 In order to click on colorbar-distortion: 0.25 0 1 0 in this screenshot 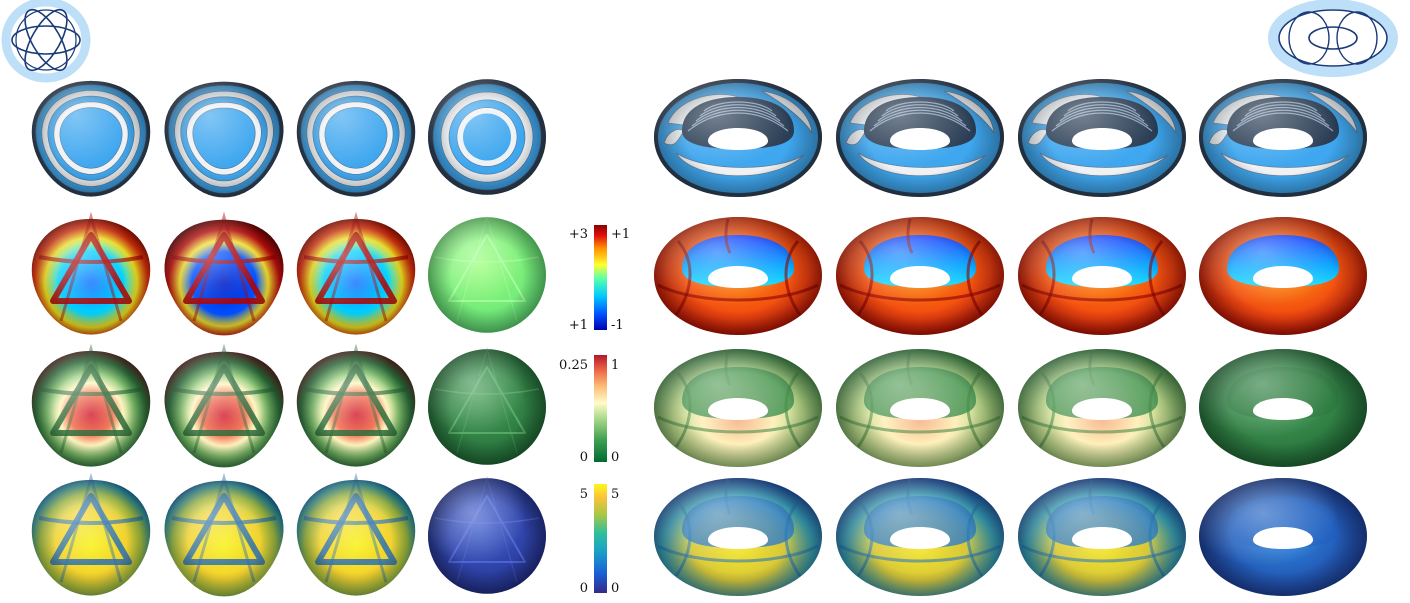, I will do `click(589, 410)`.